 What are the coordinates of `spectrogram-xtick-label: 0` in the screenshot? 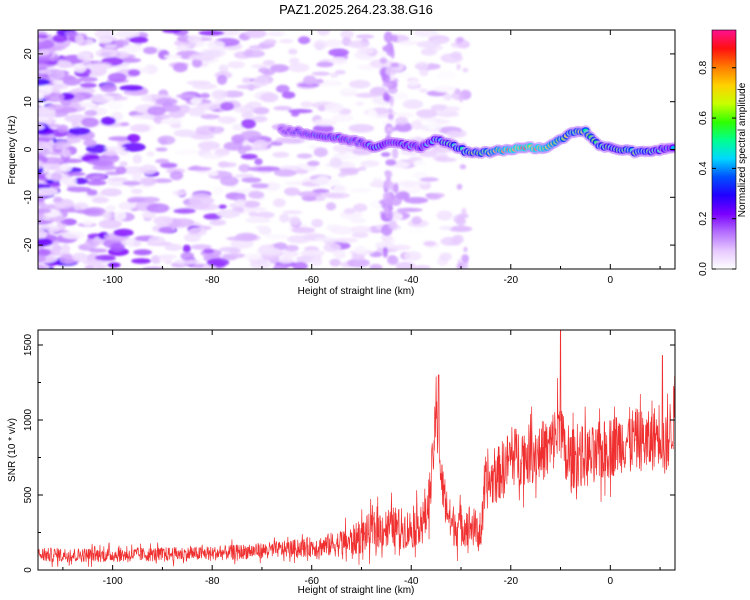 It's located at (611, 280).